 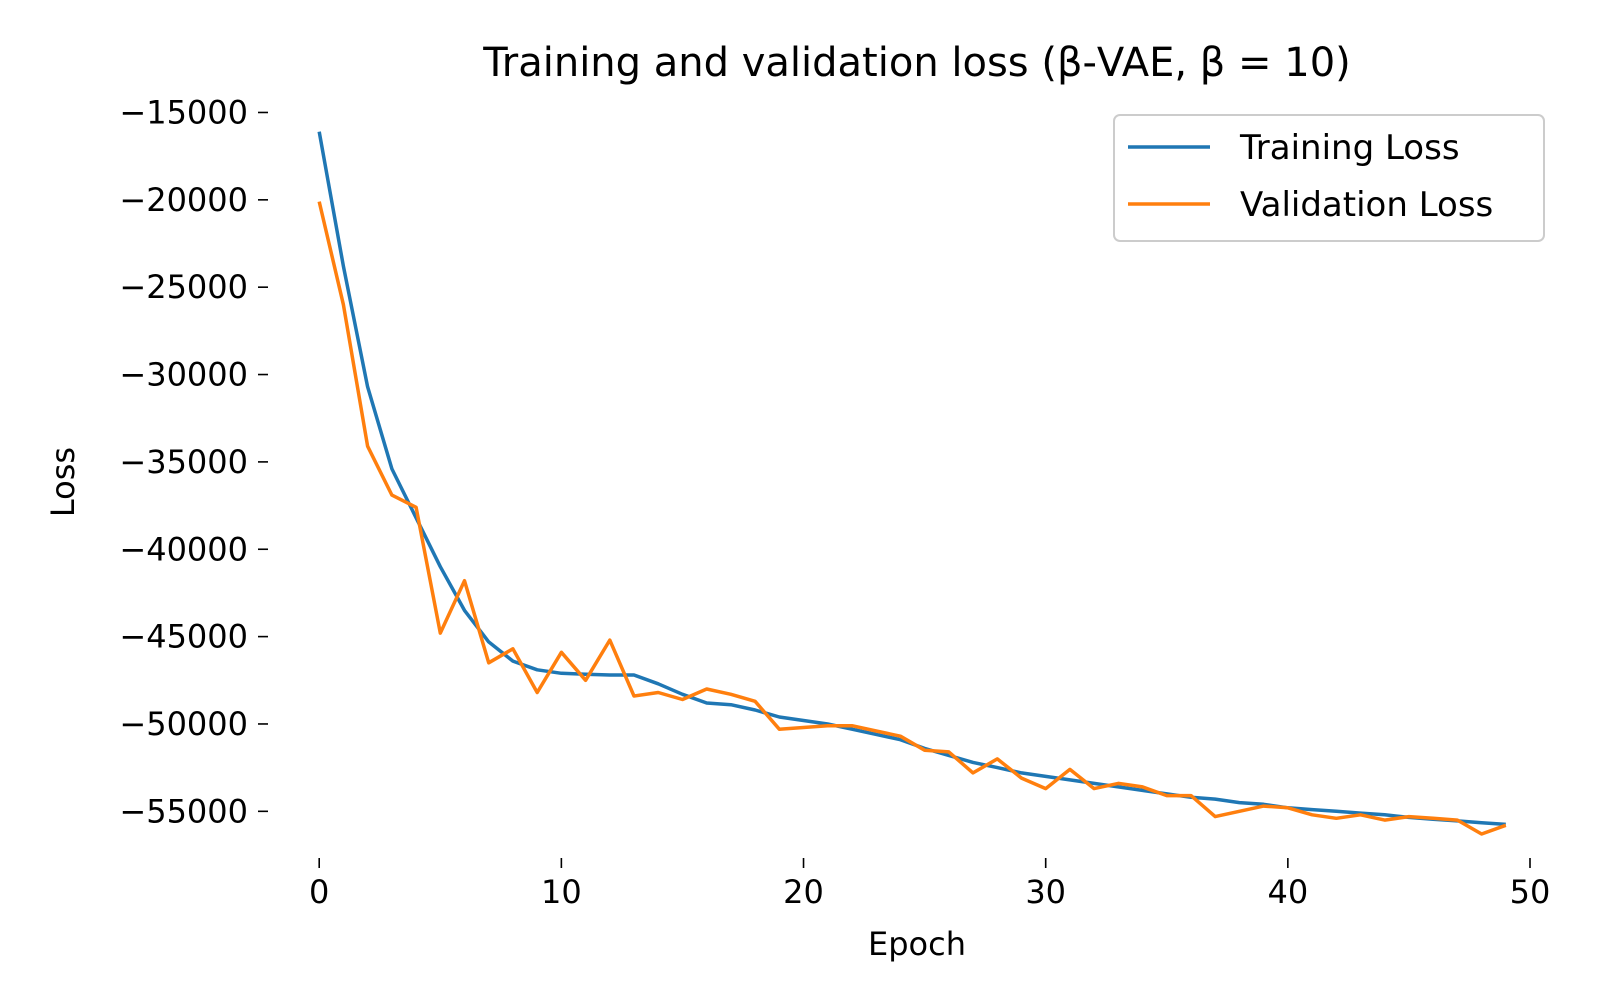 I want to click on x-axis: 0 10 20 30 40 50, so click(x=929, y=884).